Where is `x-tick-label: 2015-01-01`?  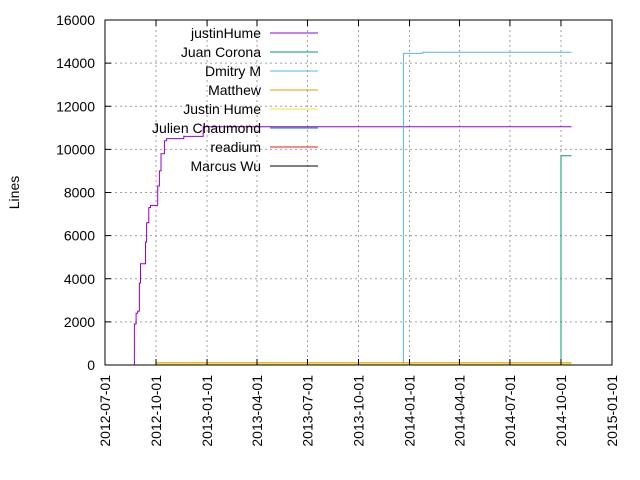
x-tick-label: 2015-01-01 is located at coordinates (612, 411).